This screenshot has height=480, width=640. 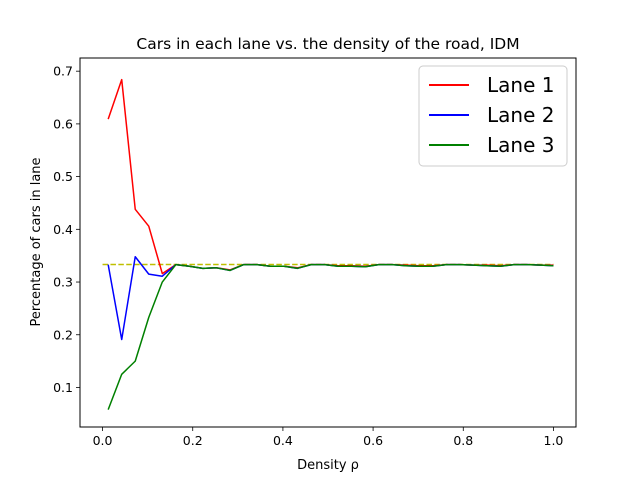 I want to click on y-tick-label: 0.2, so click(x=63, y=334).